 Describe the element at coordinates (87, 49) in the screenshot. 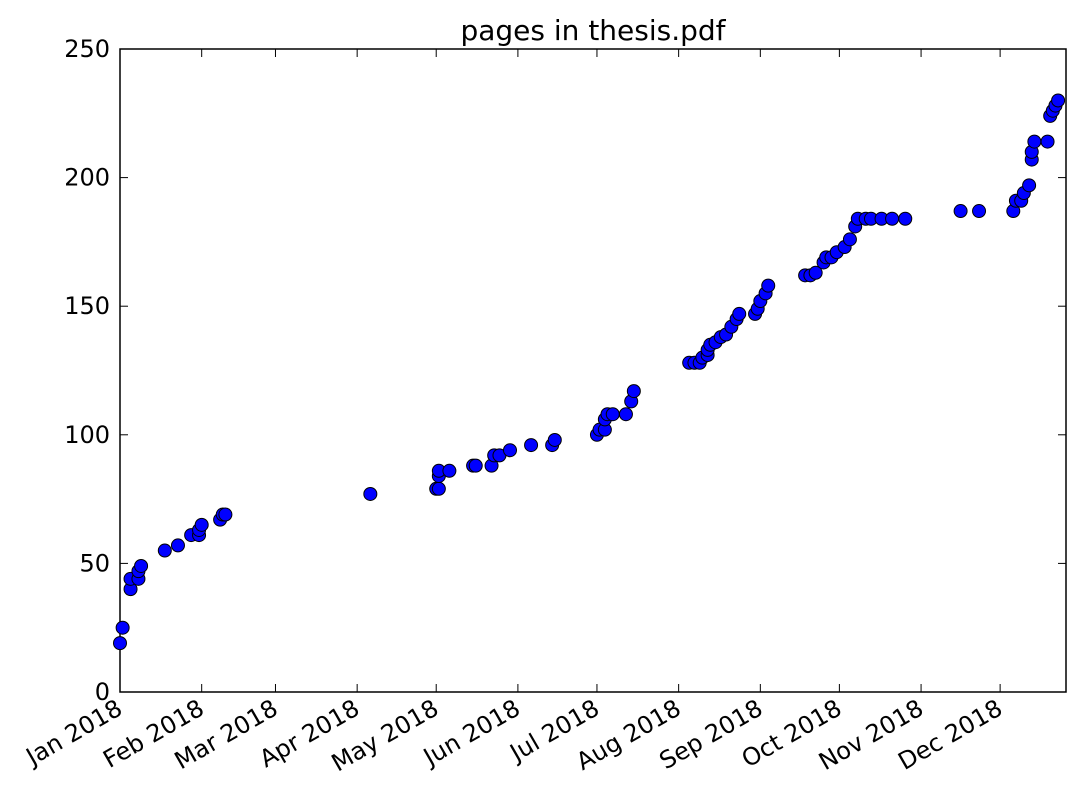

I see `y-tick-label: 250` at that location.